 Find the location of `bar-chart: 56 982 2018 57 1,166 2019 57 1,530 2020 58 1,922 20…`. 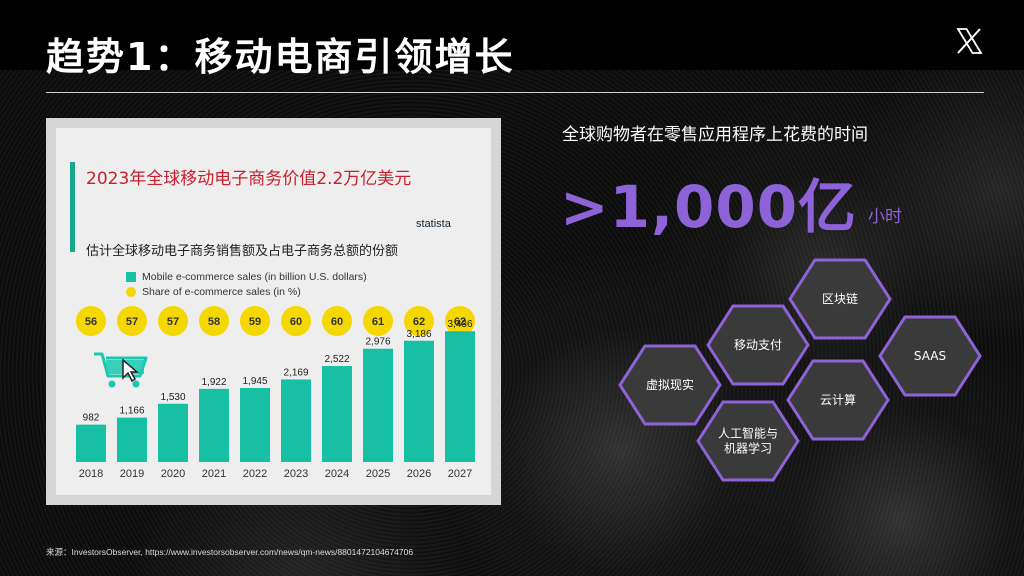

bar-chart: 56 982 2018 57 1,166 2019 57 1,530 2020 58 1,922 20… is located at coordinates (275, 393).